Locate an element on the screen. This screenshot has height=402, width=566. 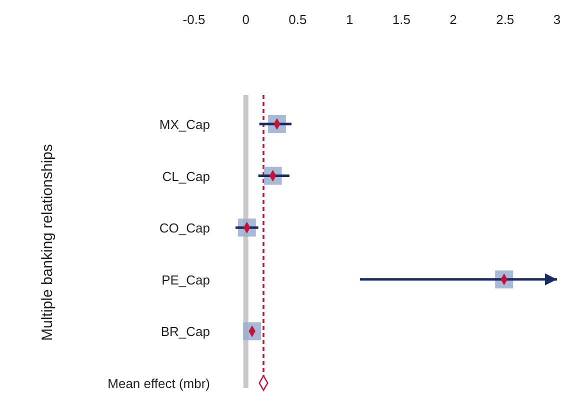
x-tick-label: 1.5 is located at coordinates (401, 19).